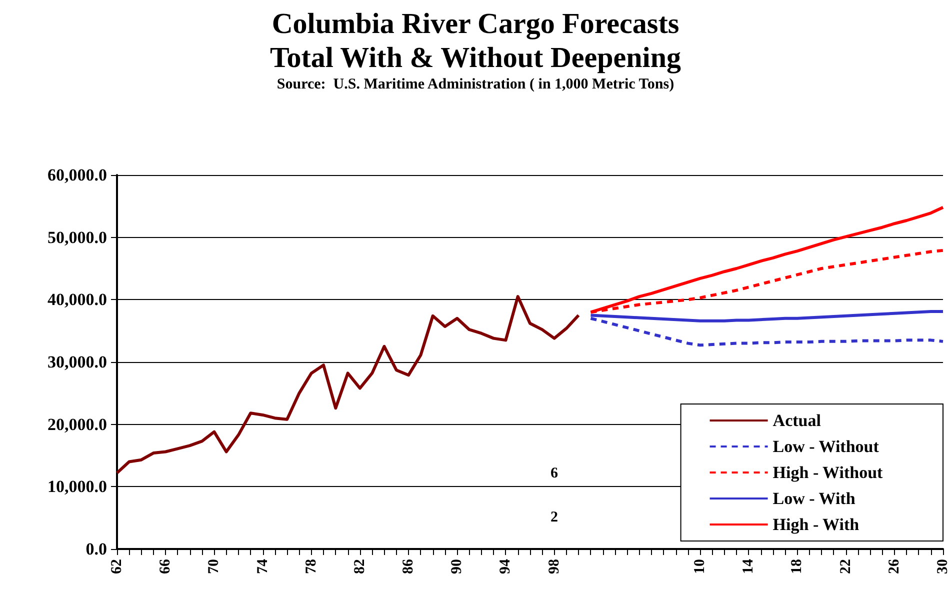 The height and width of the screenshot is (599, 951). What do you see at coordinates (554, 474) in the screenshot?
I see `annotation: 6` at bounding box center [554, 474].